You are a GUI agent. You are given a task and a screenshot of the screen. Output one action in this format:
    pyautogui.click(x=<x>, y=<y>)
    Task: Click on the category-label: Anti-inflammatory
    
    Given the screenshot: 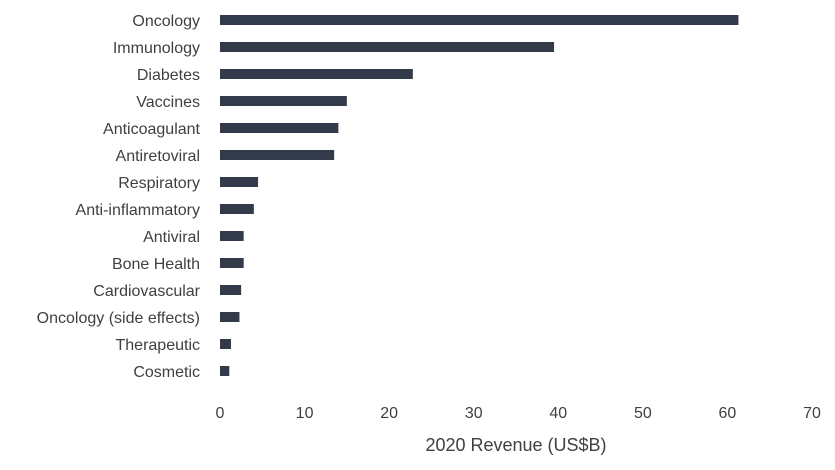 What is the action you would take?
    pyautogui.click(x=138, y=210)
    